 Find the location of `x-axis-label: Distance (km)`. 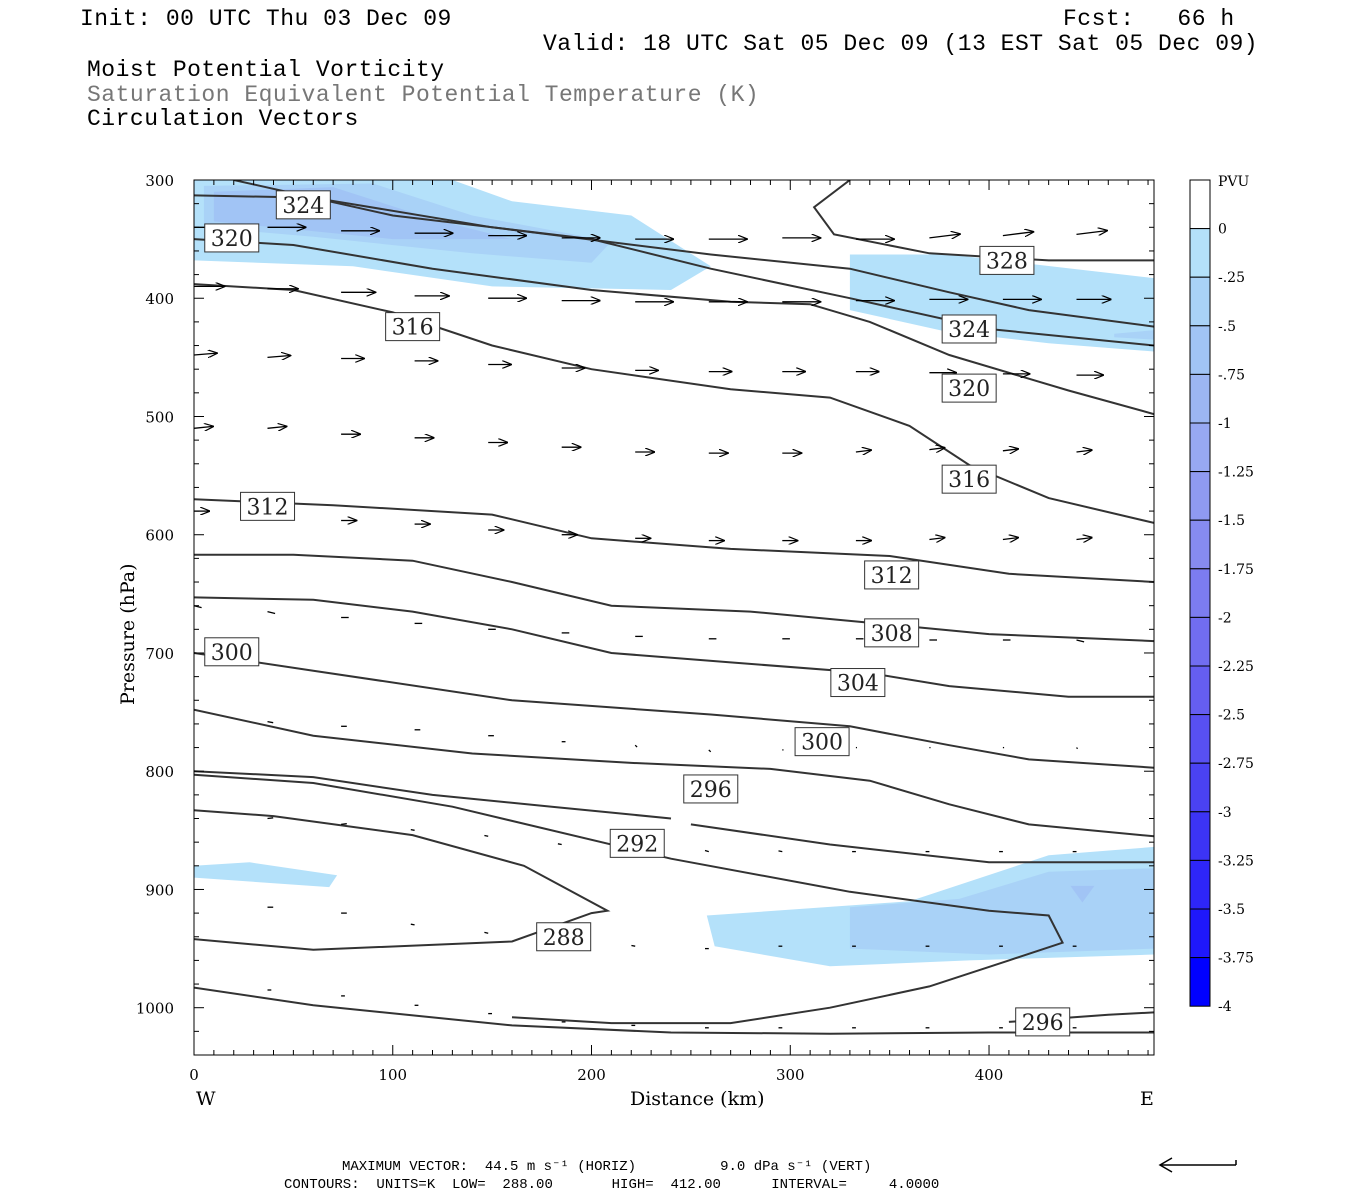

x-axis-label: Distance (km) is located at coordinates (697, 1099).